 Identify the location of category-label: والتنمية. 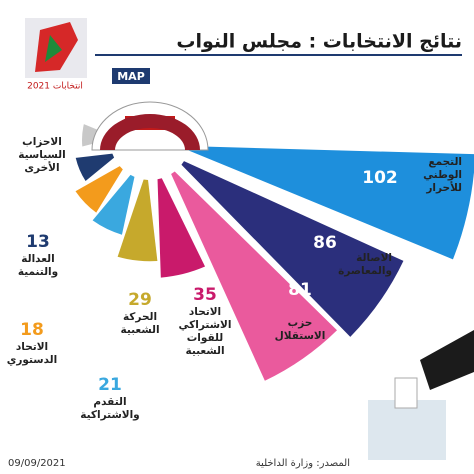
(38, 272).